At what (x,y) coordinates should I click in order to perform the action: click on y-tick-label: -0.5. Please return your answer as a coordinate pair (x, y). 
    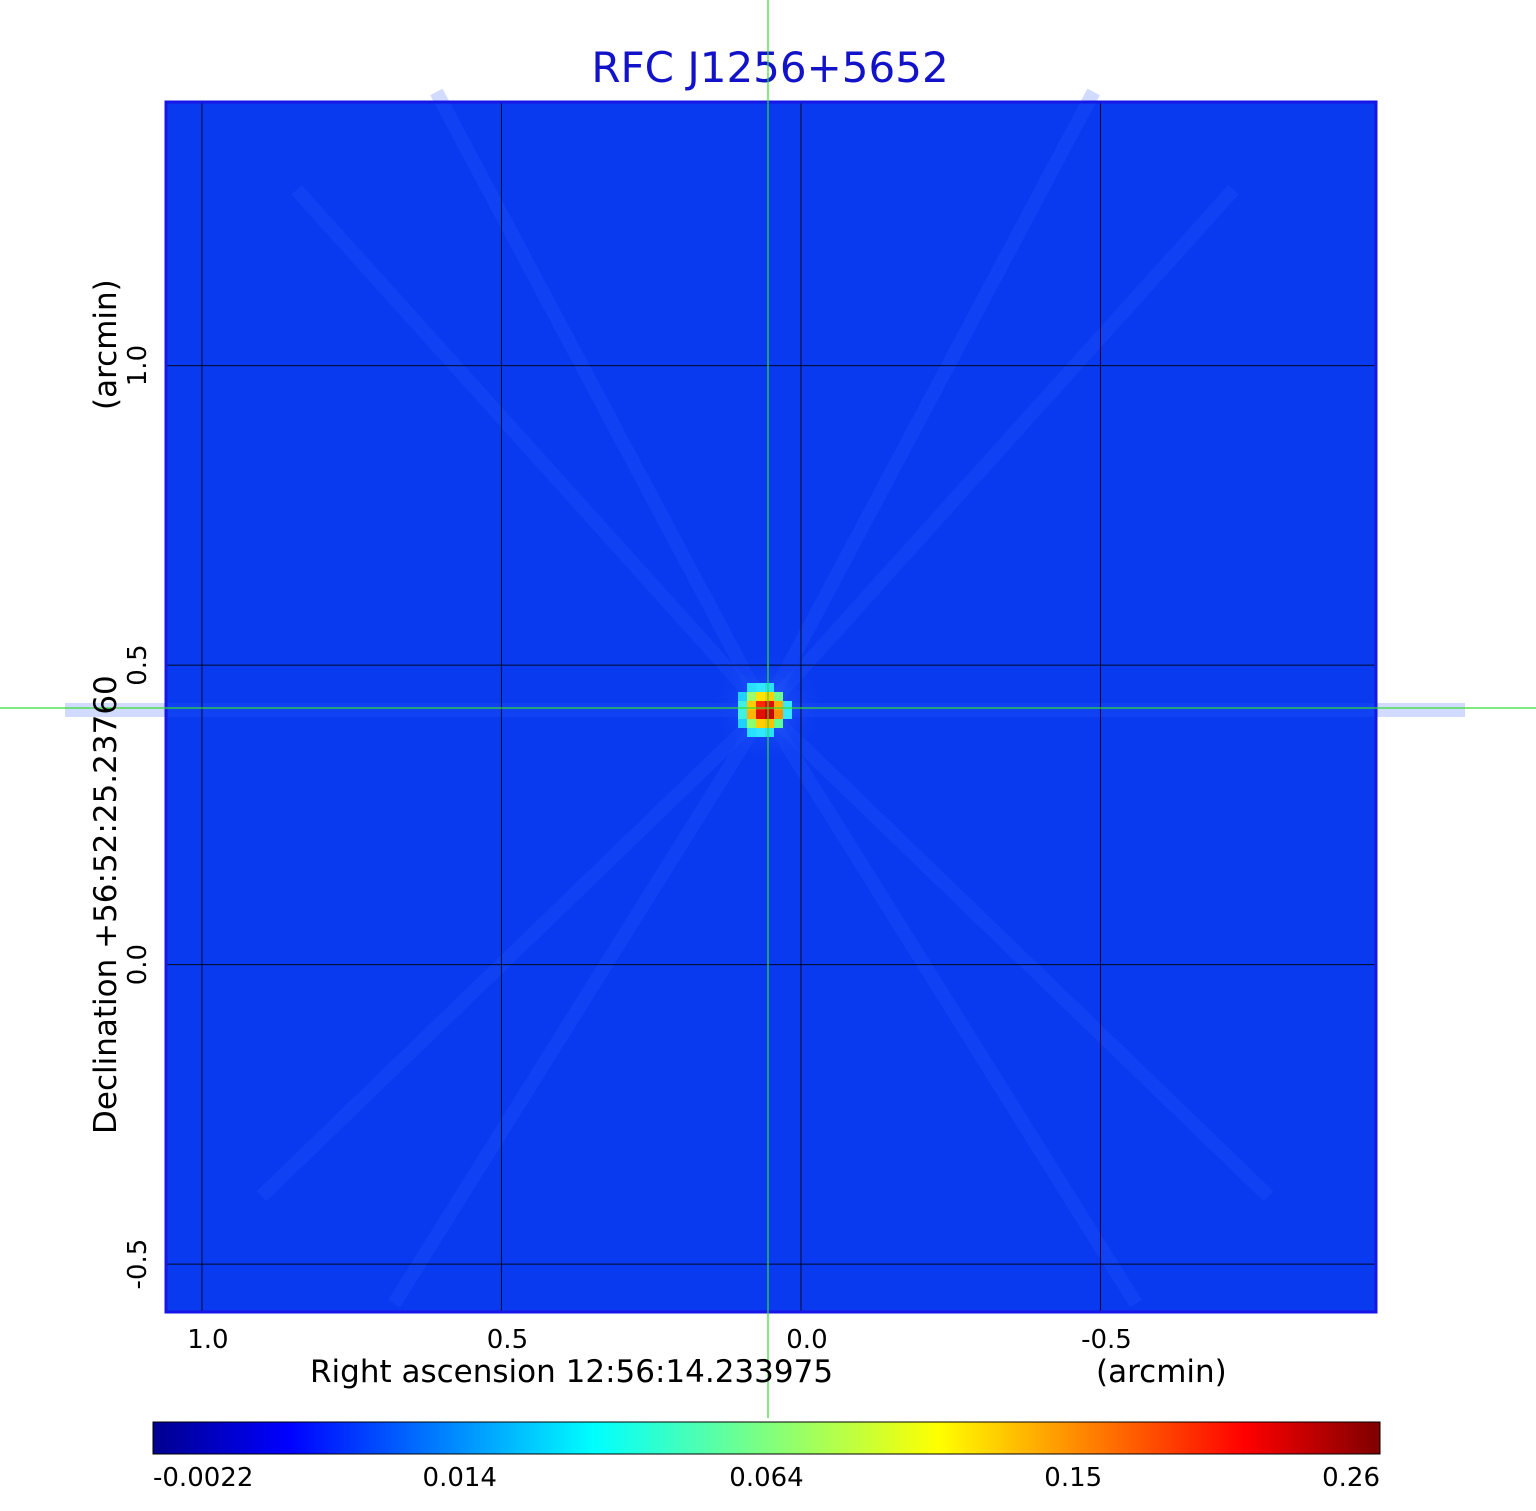
    Looking at the image, I should click on (138, 1264).